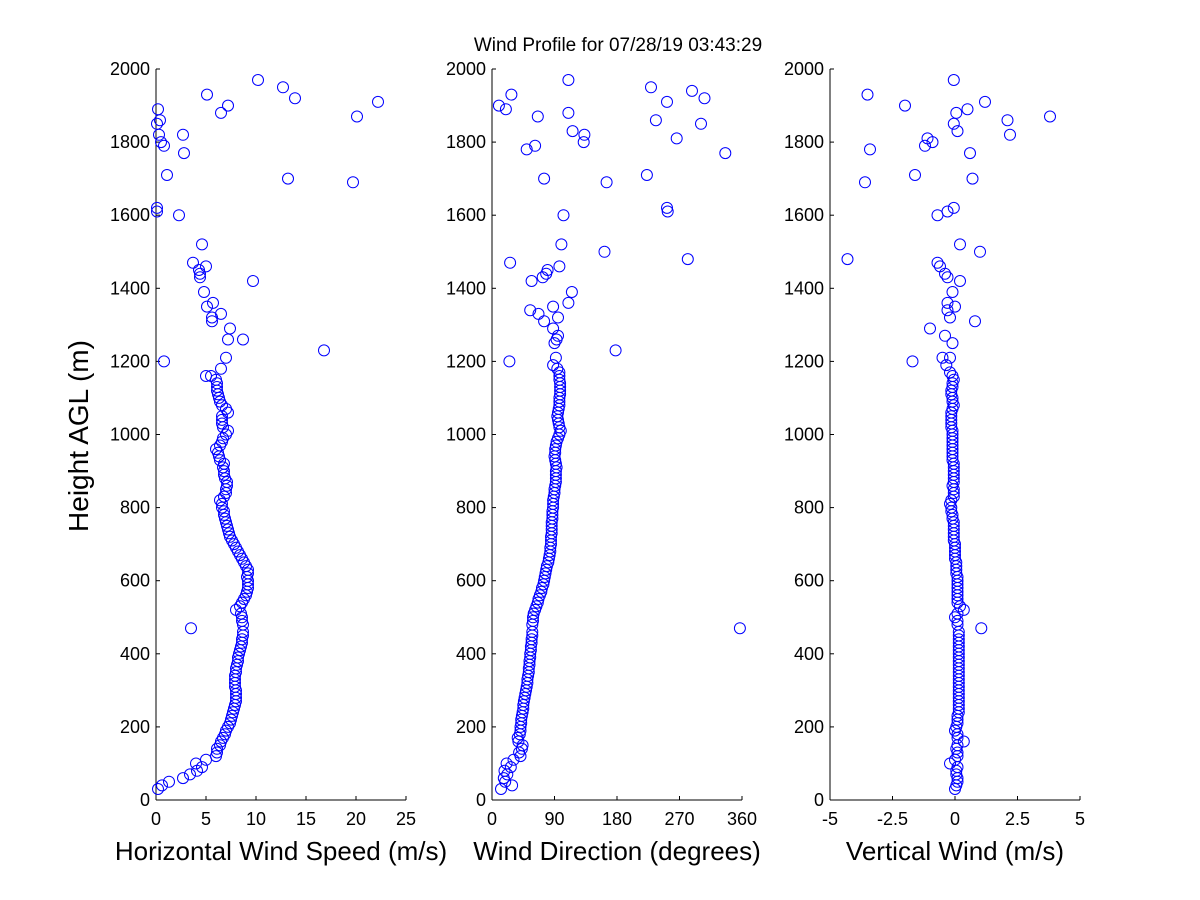 Image resolution: width=1200 pixels, height=900 pixels. Describe the element at coordinates (955, 851) in the screenshot. I see `x-axis-title: Vertical Wind (m/s)` at that location.